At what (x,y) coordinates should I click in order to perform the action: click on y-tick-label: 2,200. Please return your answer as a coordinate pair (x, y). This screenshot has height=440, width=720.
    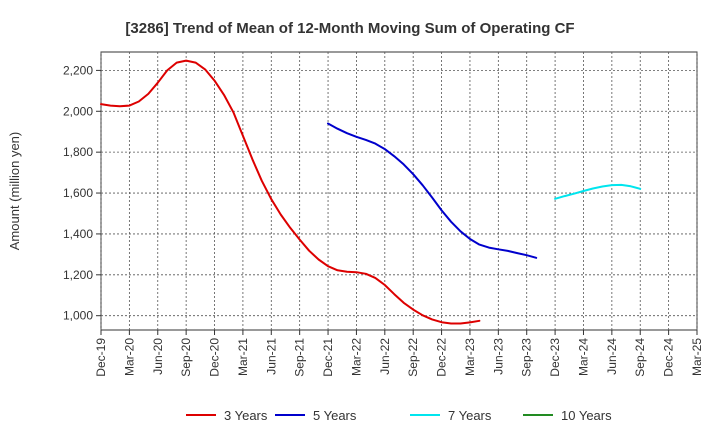
    Looking at the image, I should click on (78, 70).